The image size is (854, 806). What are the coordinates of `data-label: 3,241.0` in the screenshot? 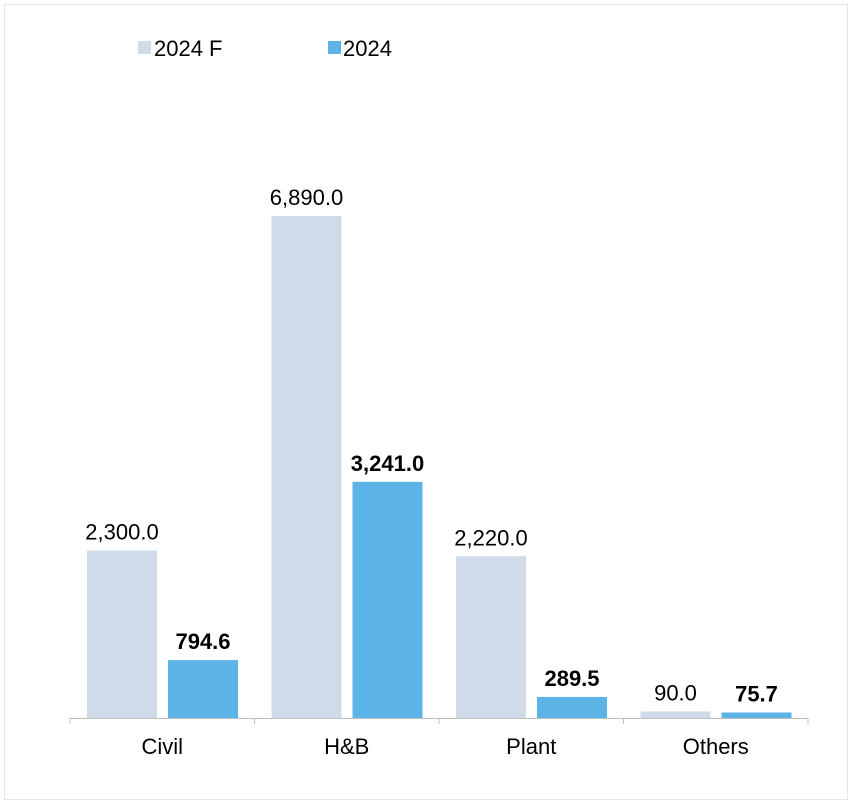 It's located at (387, 463).